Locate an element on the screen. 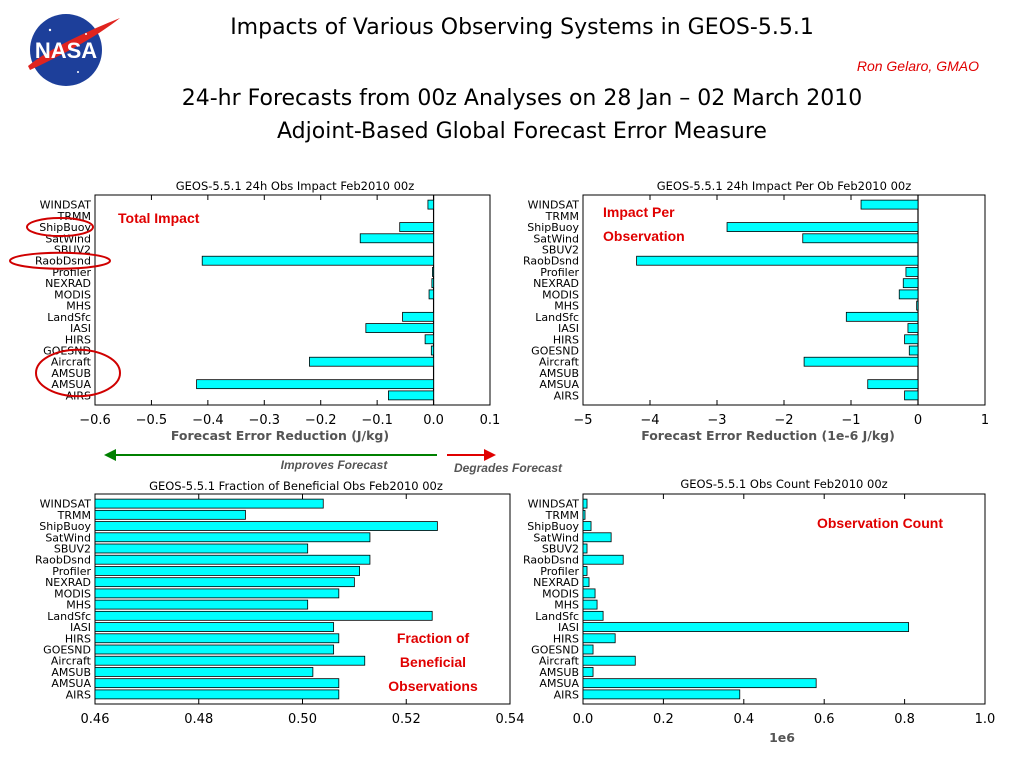 Image resolution: width=1024 pixels, height=768 pixels. category-label-goesnd: GOESND is located at coordinates (67, 650).